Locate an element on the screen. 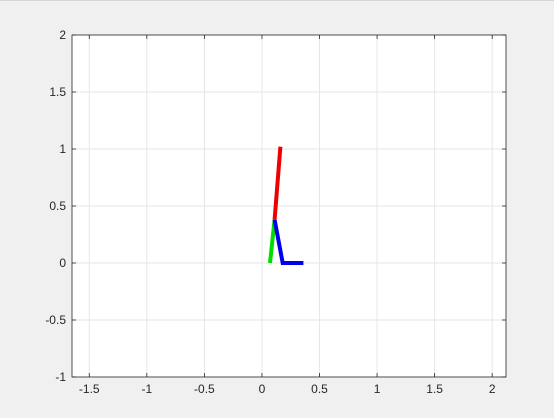 This screenshot has width=554, height=418. y-tick-label: 2 is located at coordinates (62, 35).